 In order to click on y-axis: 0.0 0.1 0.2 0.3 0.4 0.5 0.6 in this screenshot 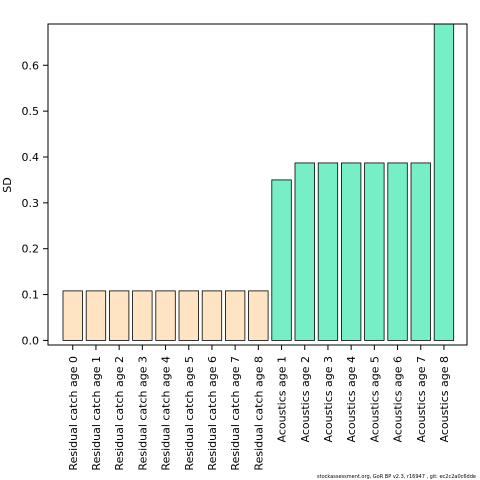, I will do `click(35, 203)`.